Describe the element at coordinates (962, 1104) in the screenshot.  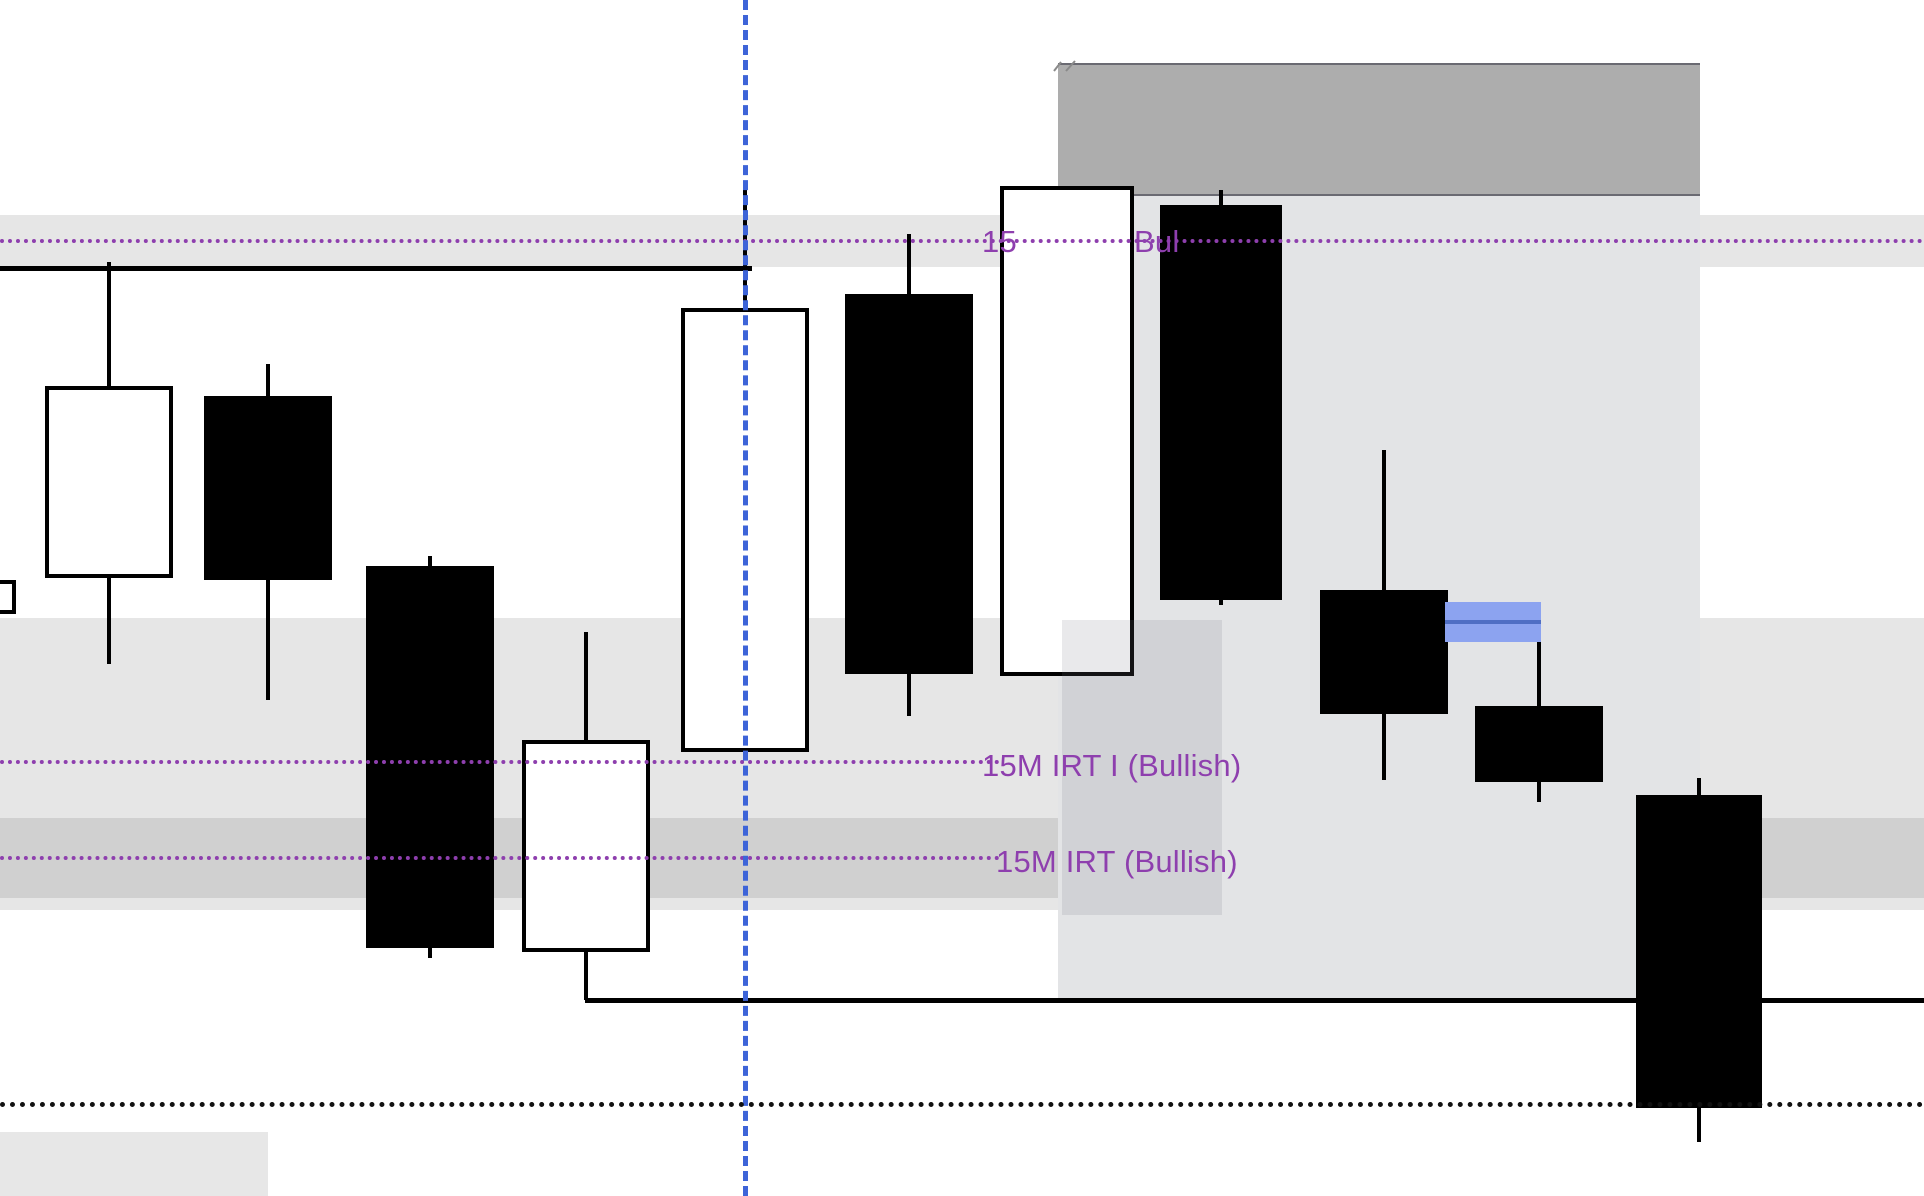
I see `baseline-dotted` at that location.